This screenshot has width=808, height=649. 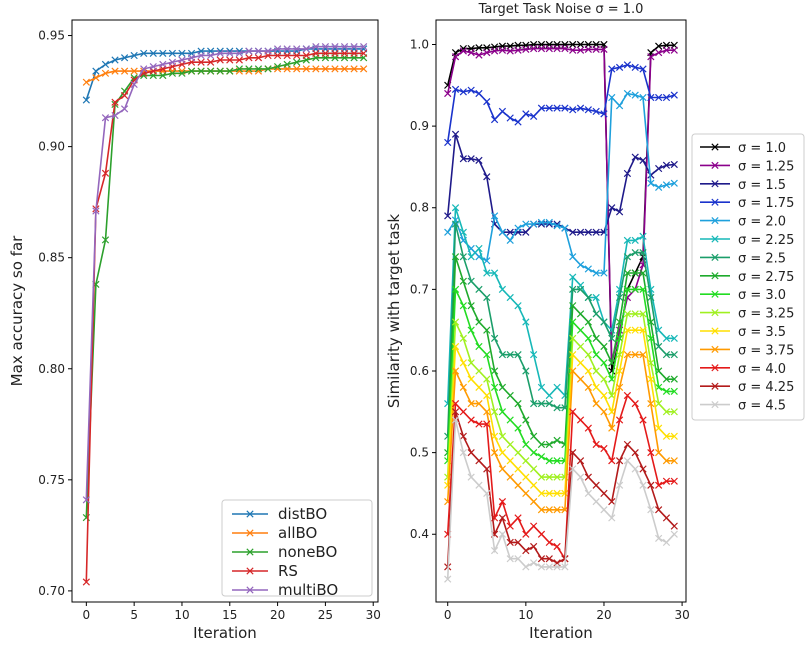 I want to click on series-line, so click(x=560, y=103).